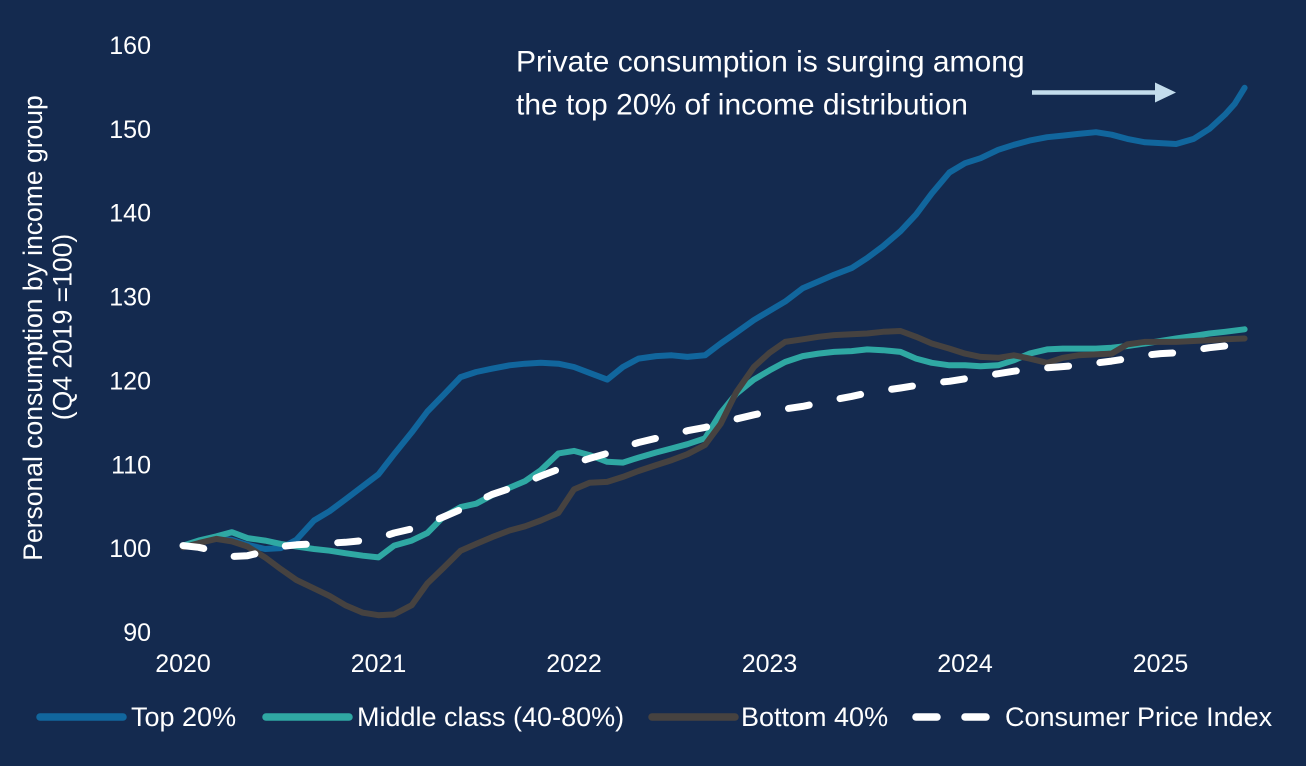 The image size is (1306, 766). I want to click on svg-text: 2025, so click(1161, 664).